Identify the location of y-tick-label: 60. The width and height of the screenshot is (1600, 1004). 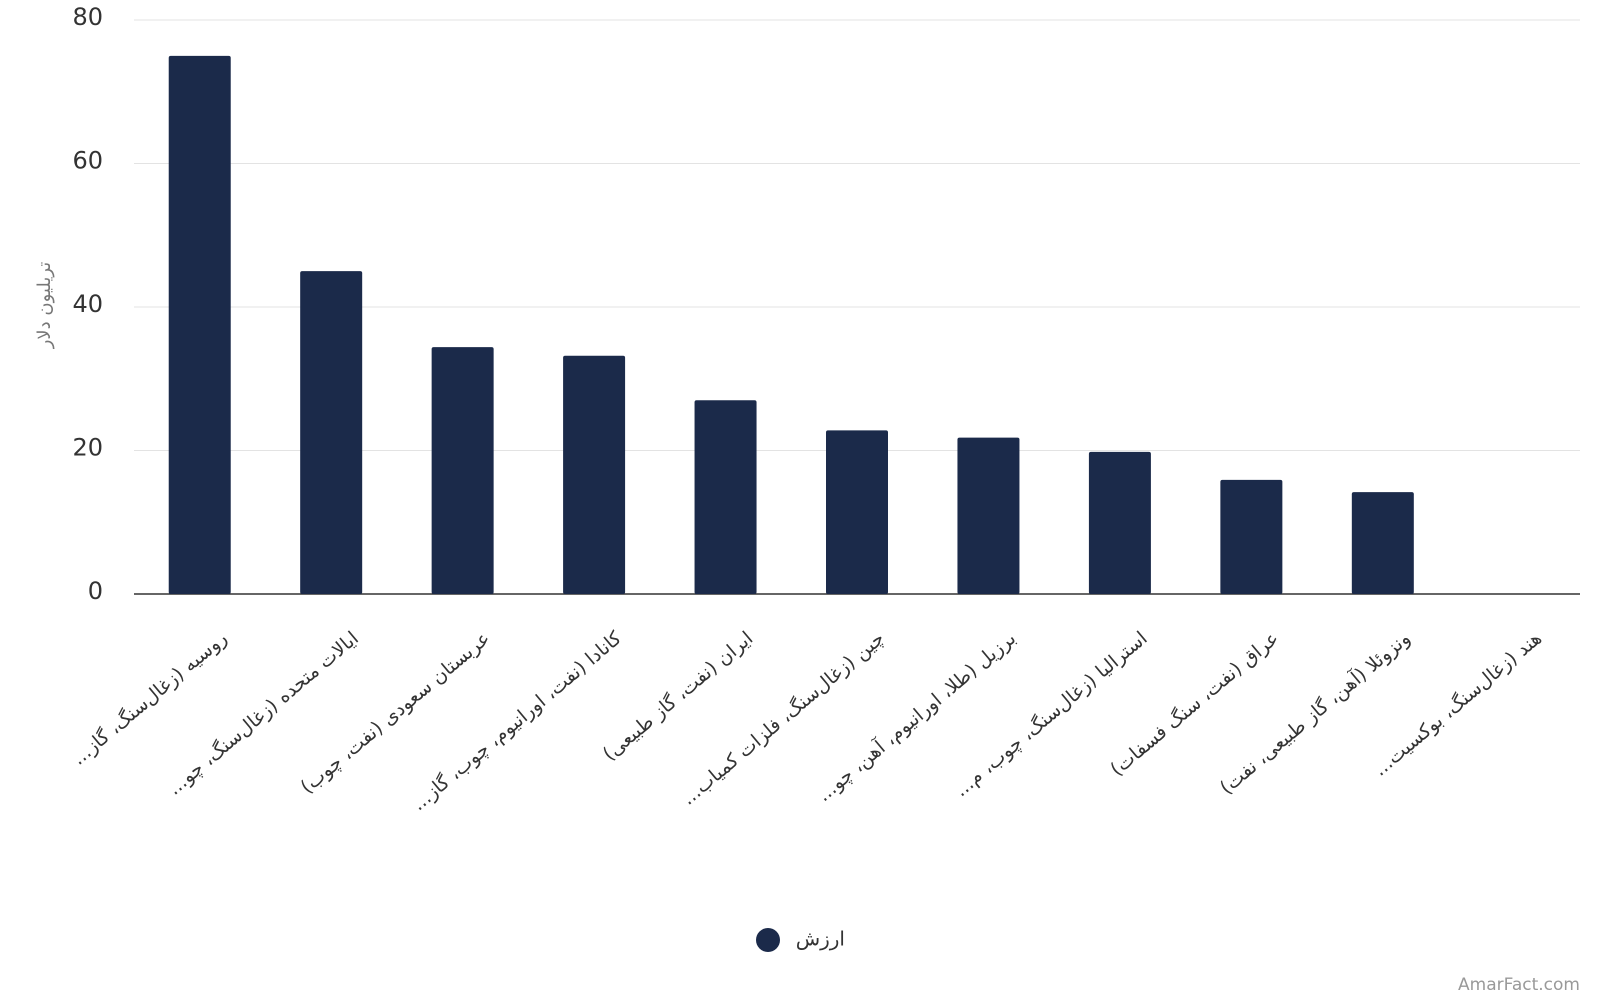
(87, 161).